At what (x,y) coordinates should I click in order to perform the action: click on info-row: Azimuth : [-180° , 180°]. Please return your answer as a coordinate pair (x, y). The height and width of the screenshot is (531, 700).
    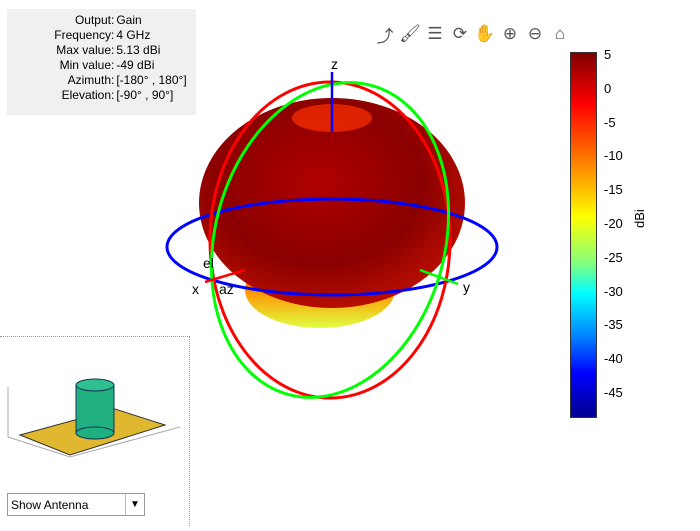
    Looking at the image, I should click on (101, 80).